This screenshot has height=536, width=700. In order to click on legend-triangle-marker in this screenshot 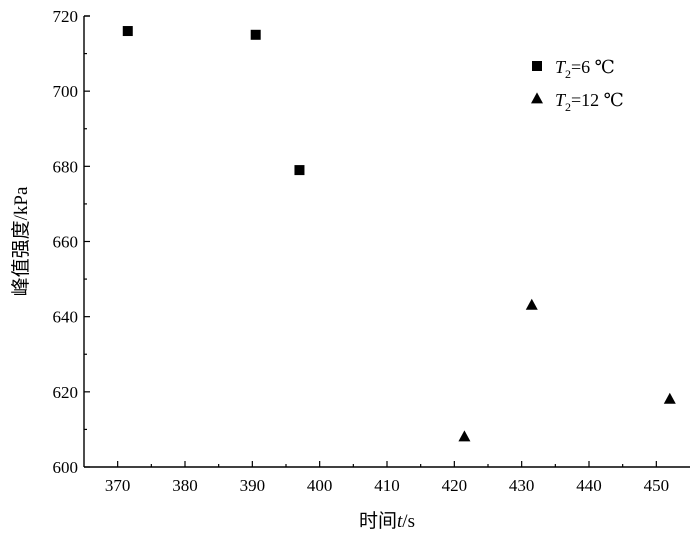, I will do `click(537, 98)`.